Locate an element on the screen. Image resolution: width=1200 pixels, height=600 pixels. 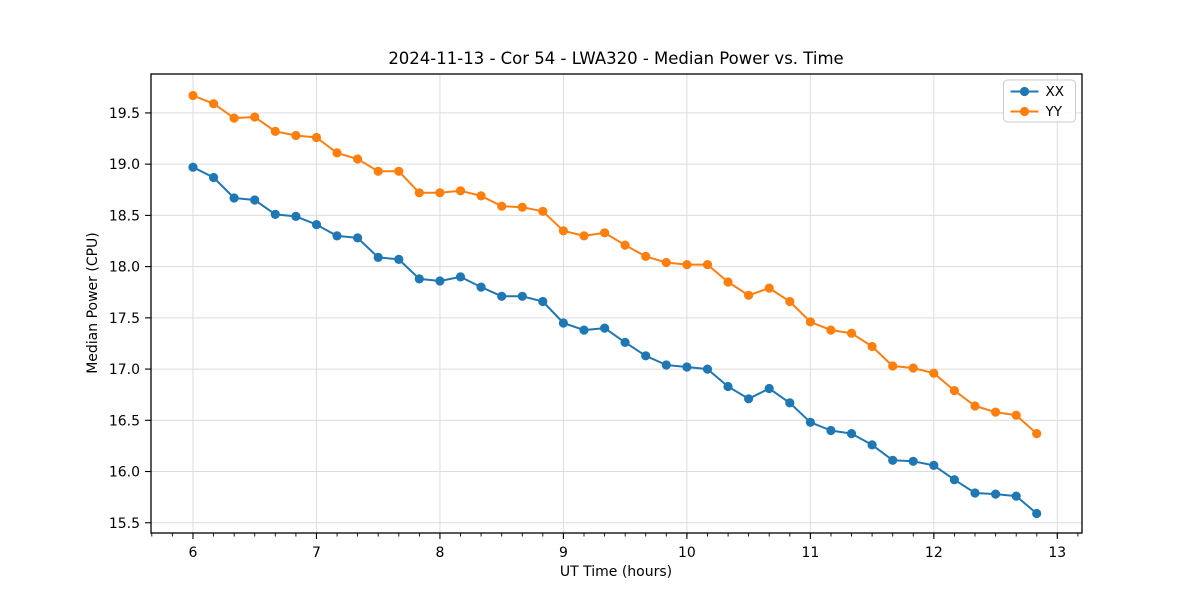
y-tick-label: 18.0 is located at coordinates (124, 268).